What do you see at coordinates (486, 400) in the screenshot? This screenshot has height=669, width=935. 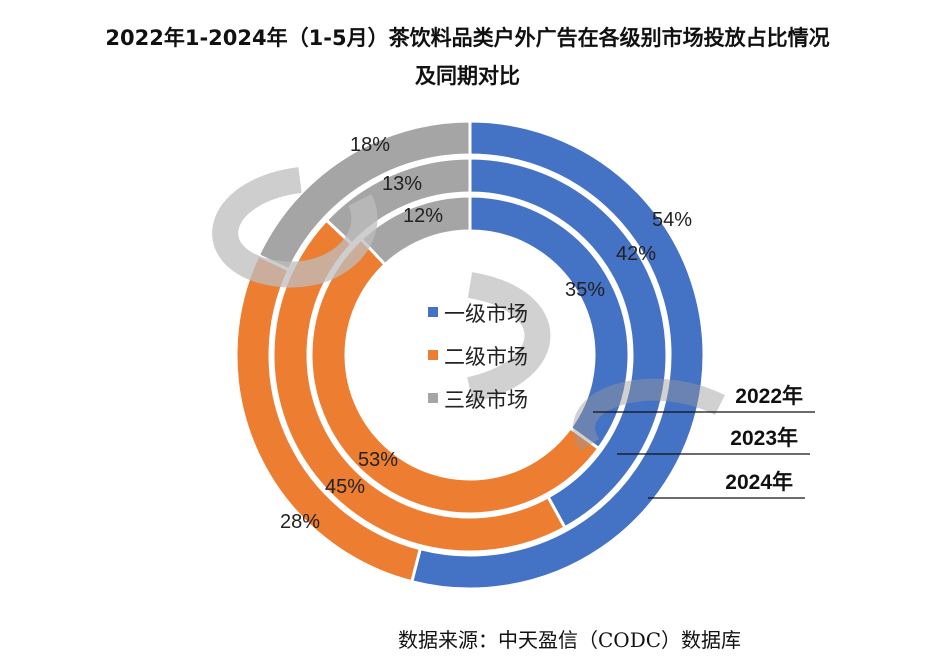 I see `legend-item: 三级市场` at bounding box center [486, 400].